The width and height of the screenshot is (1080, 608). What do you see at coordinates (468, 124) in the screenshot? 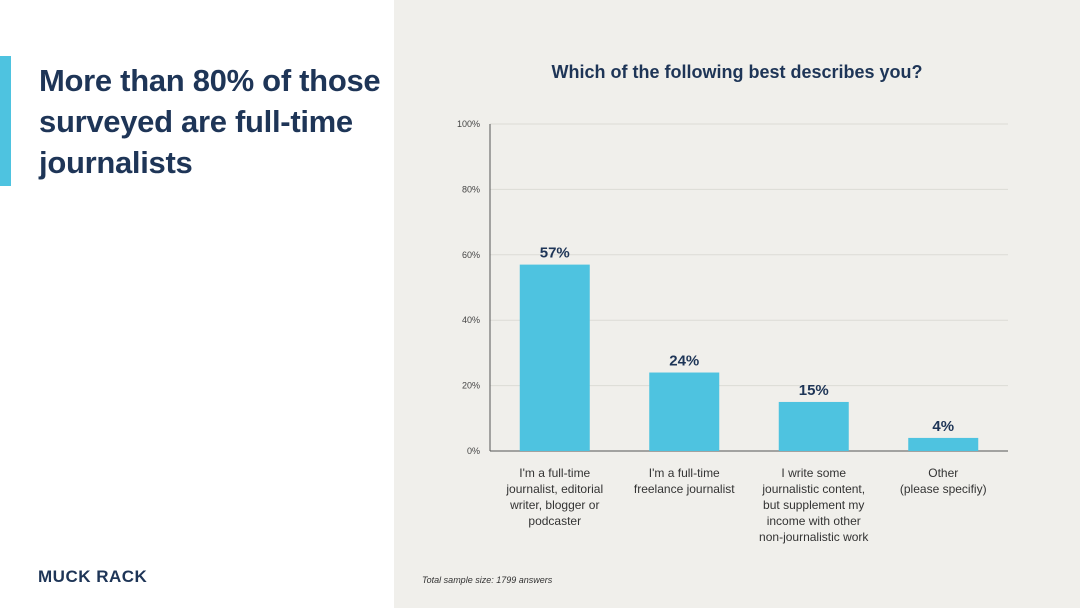
I see `y-tick-label: 100%` at bounding box center [468, 124].